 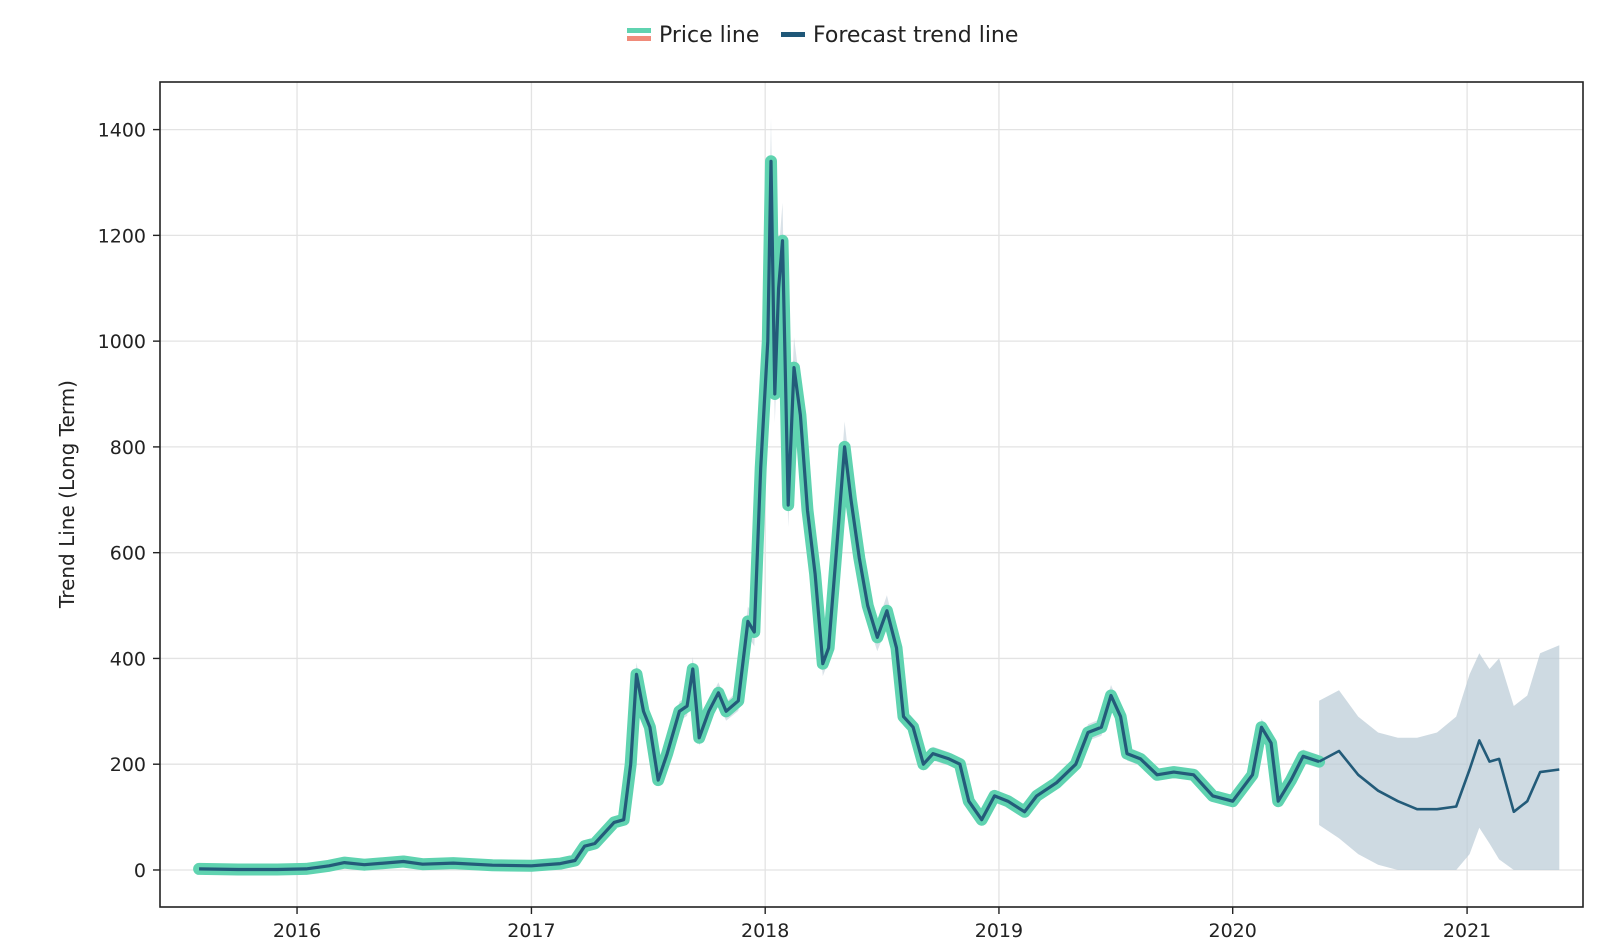 What do you see at coordinates (122, 342) in the screenshot?
I see `y-tick-label: 1000` at bounding box center [122, 342].